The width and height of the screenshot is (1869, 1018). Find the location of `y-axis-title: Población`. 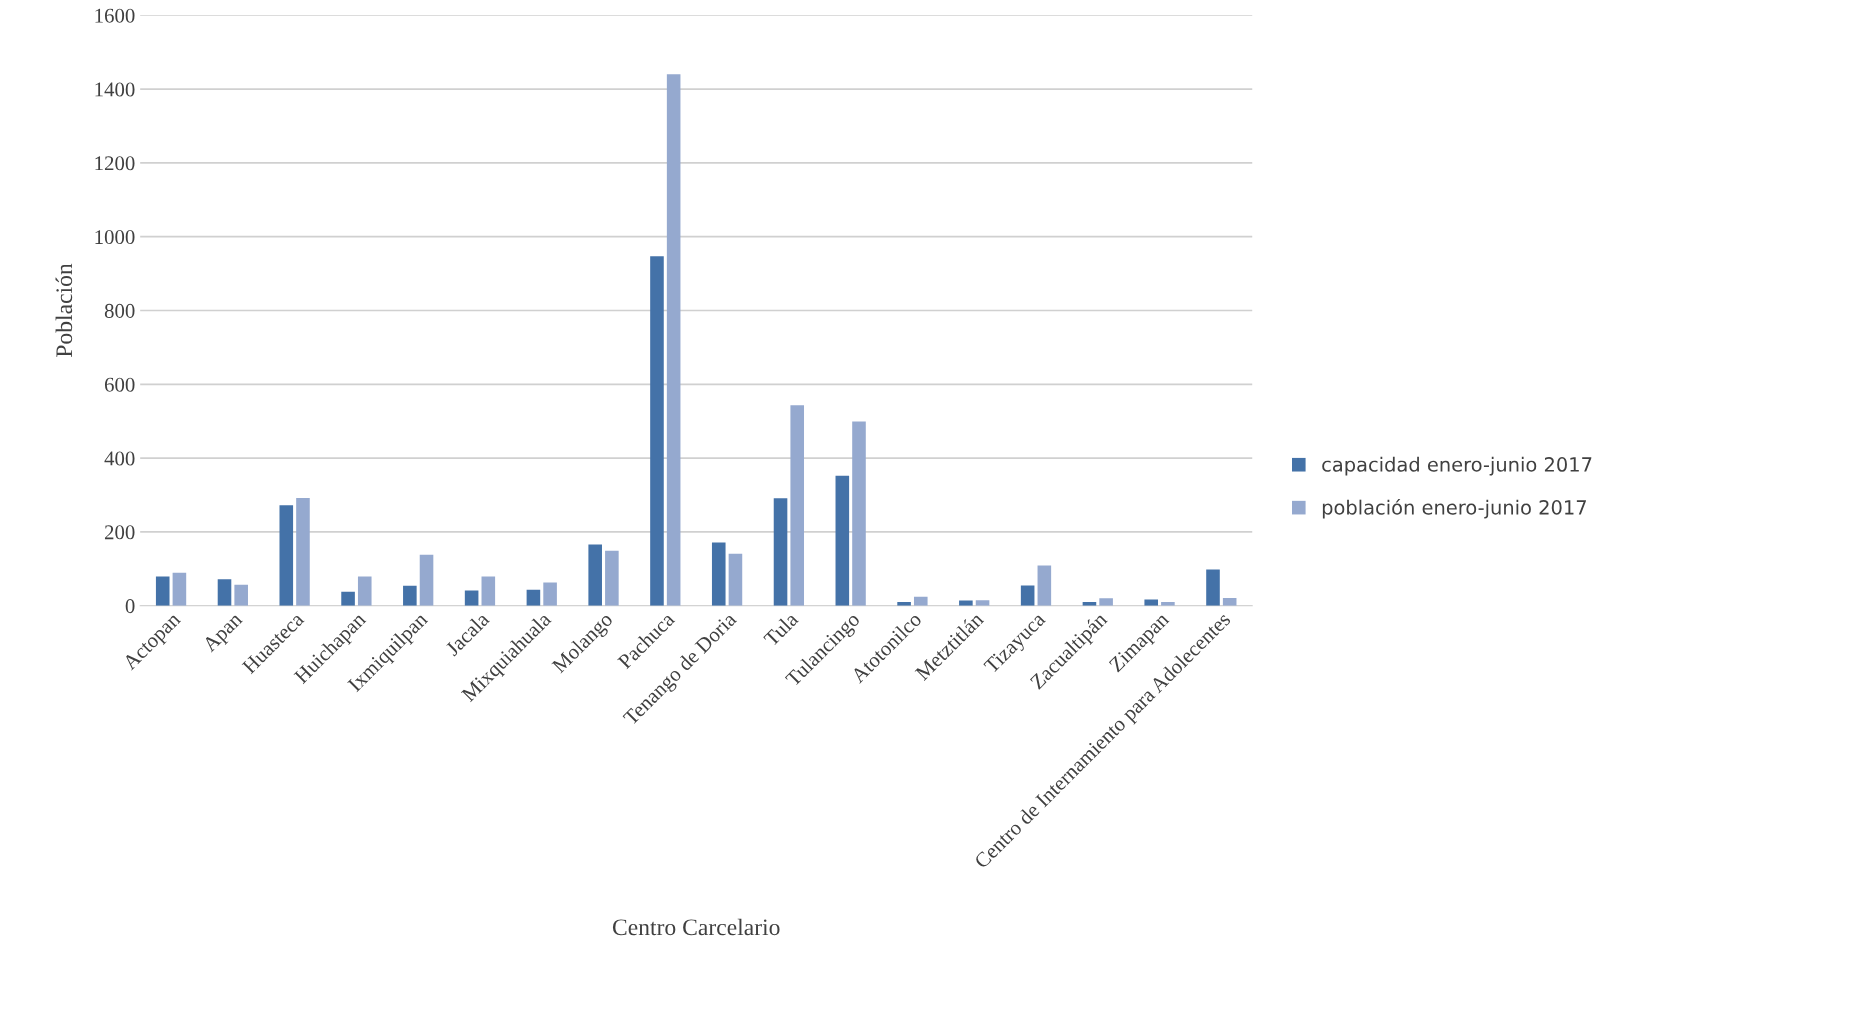

y-axis-title: Población is located at coordinates (64, 310).